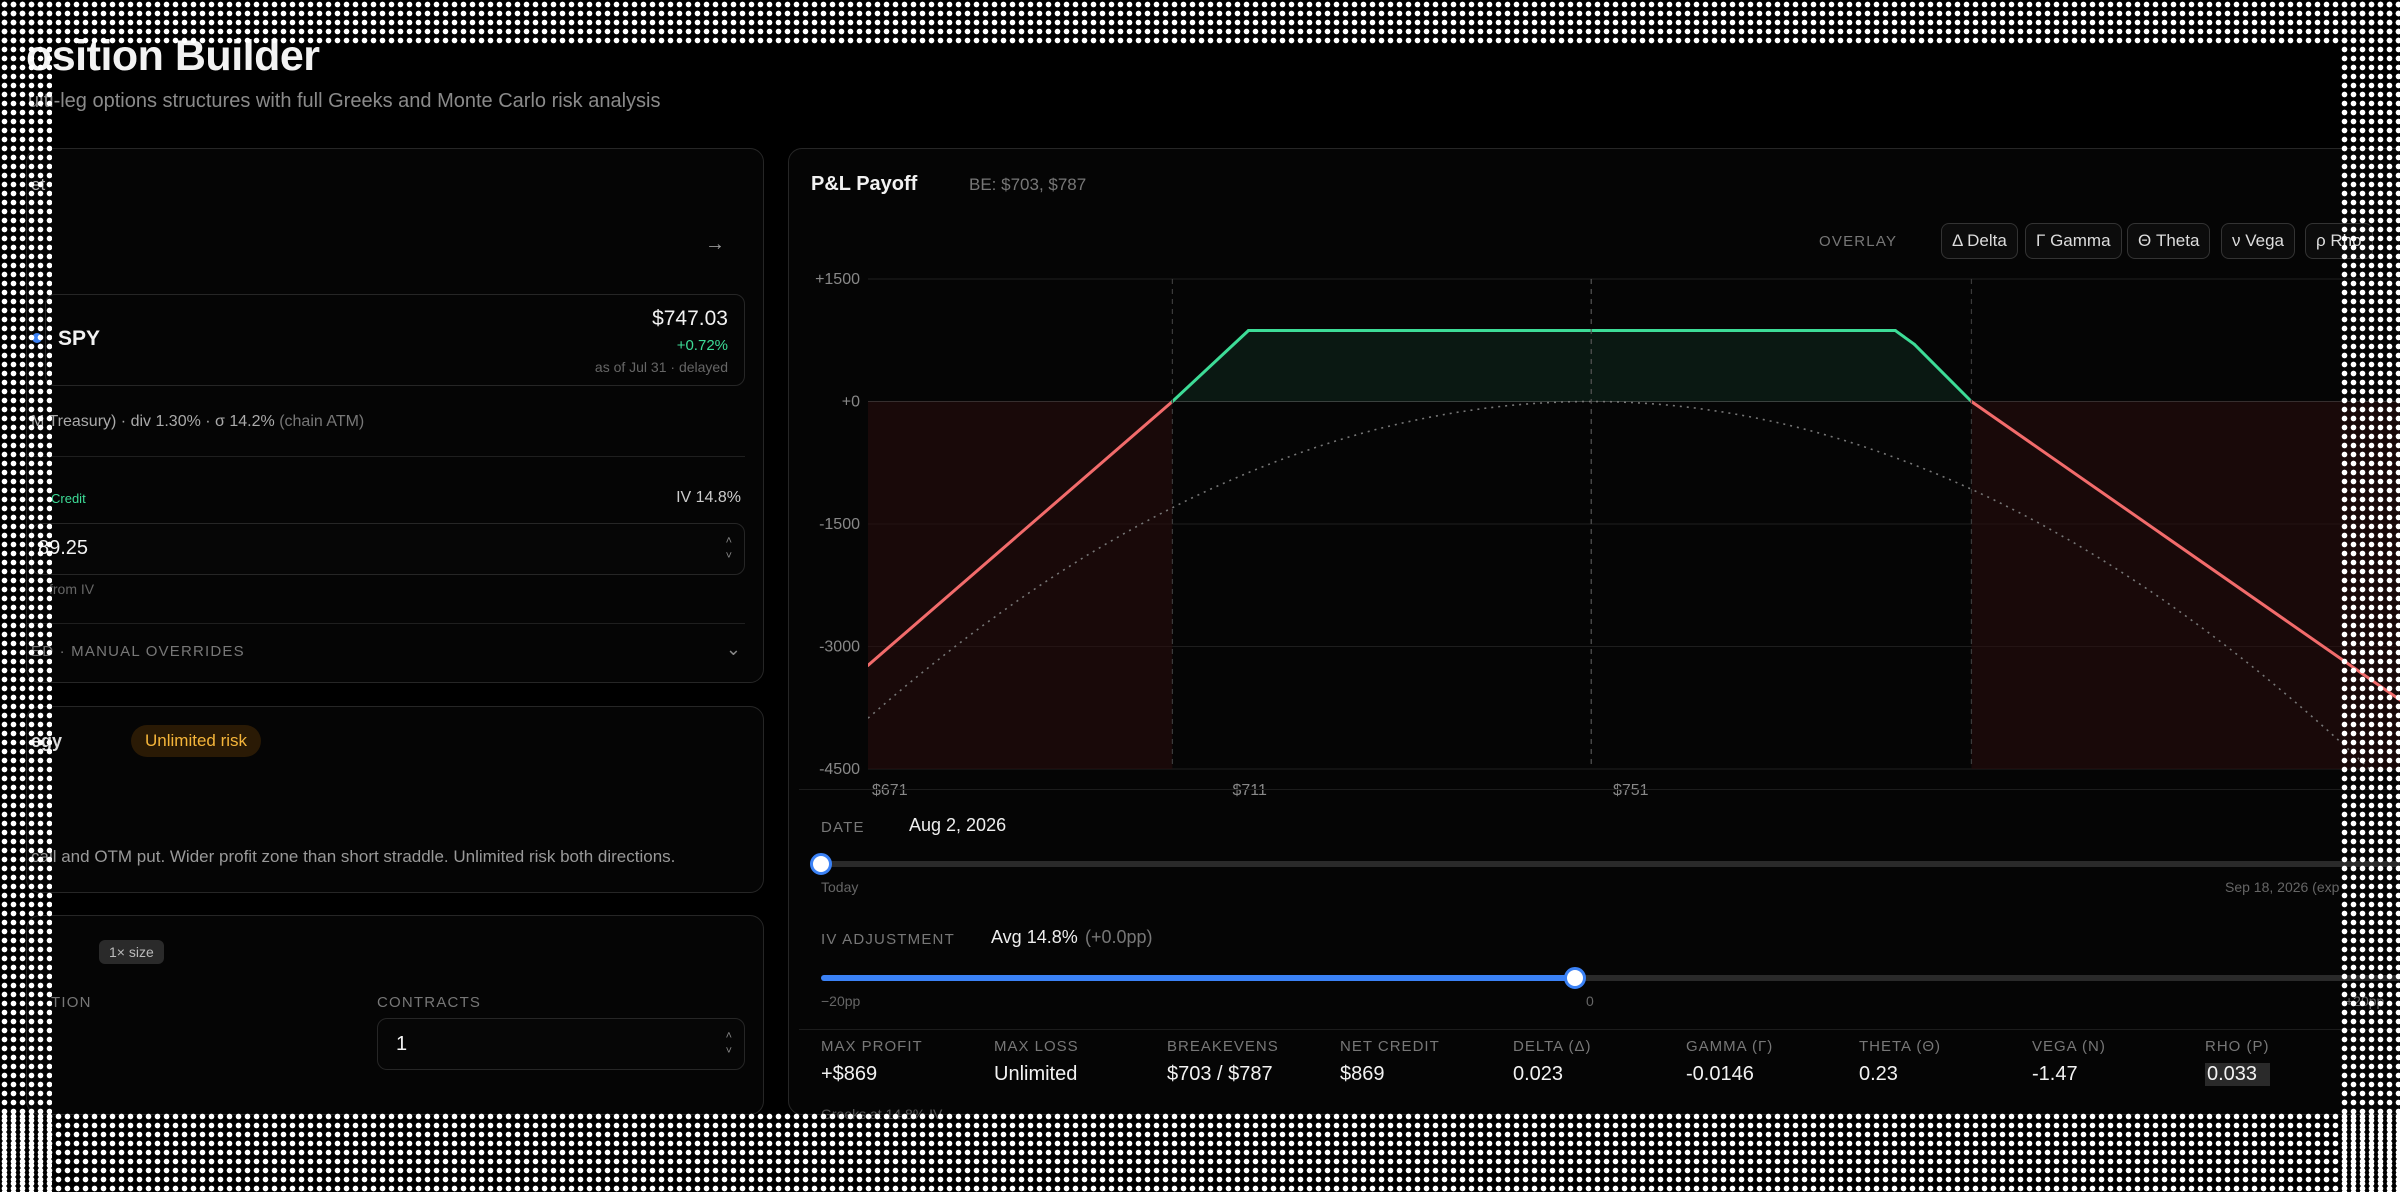 The height and width of the screenshot is (1192, 2400). What do you see at coordinates (837, 279) in the screenshot?
I see `y-tick-label: +1500` at bounding box center [837, 279].